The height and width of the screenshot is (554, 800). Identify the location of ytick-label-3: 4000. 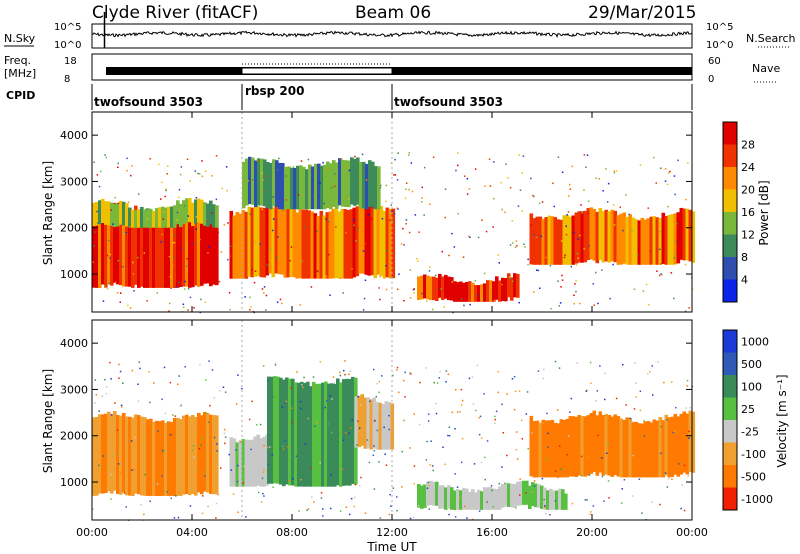
(74, 135).